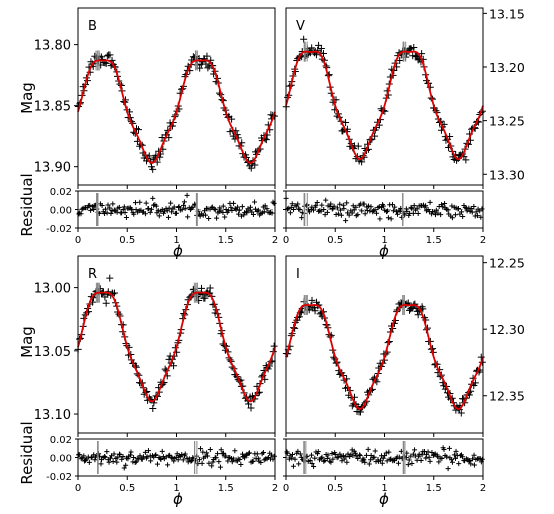  Describe the element at coordinates (335, 240) in the screenshot. I see `x-tick-label: 0.5` at that location.